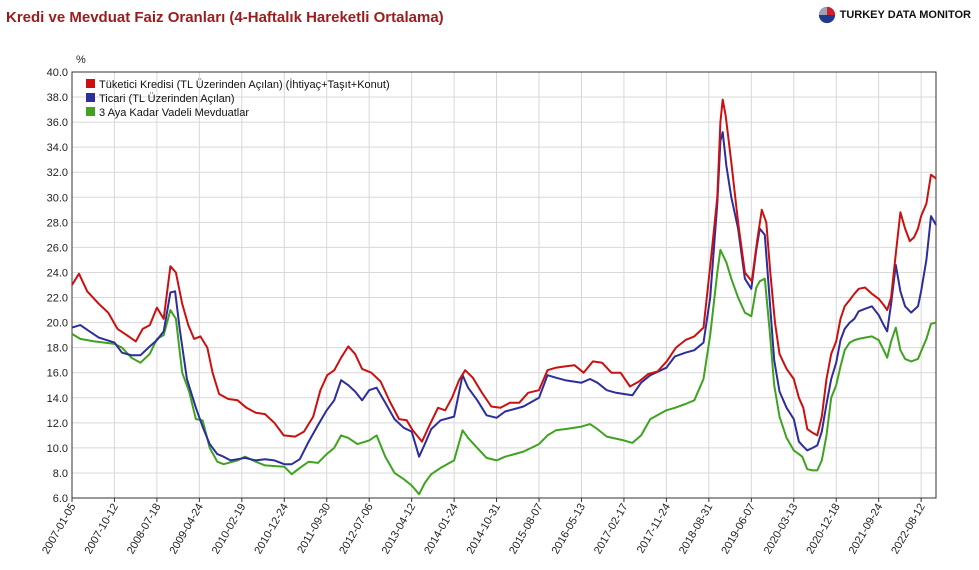 This screenshot has width=979, height=570. Describe the element at coordinates (738, 529) in the screenshot. I see `x-tick-label: 2019-06-07` at that location.